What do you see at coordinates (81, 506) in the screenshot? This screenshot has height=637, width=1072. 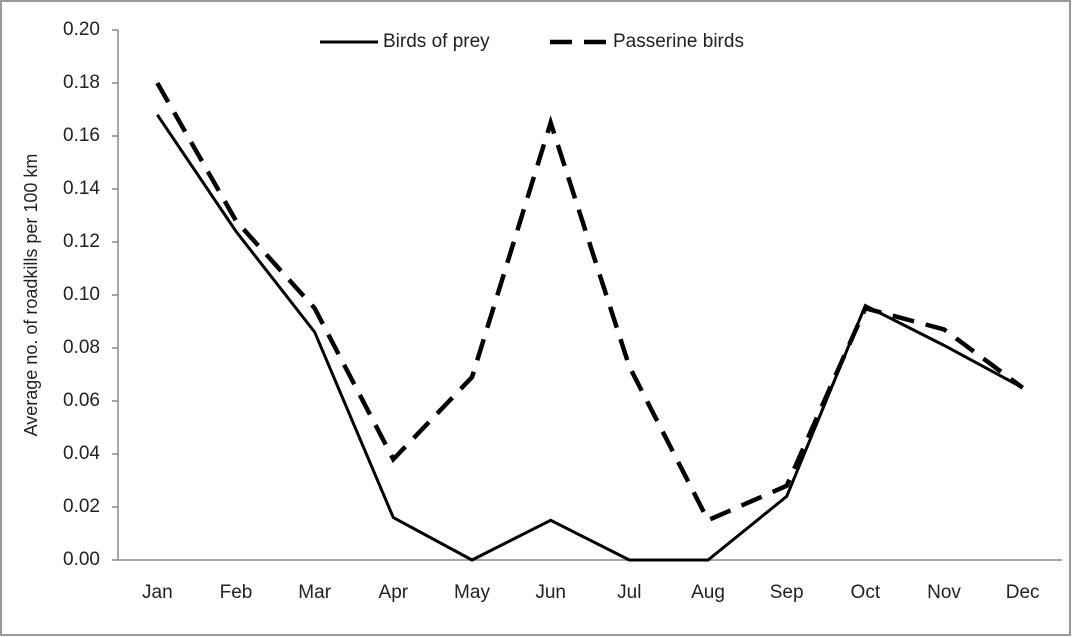 I see `y-tick-label: 0.02` at bounding box center [81, 506].